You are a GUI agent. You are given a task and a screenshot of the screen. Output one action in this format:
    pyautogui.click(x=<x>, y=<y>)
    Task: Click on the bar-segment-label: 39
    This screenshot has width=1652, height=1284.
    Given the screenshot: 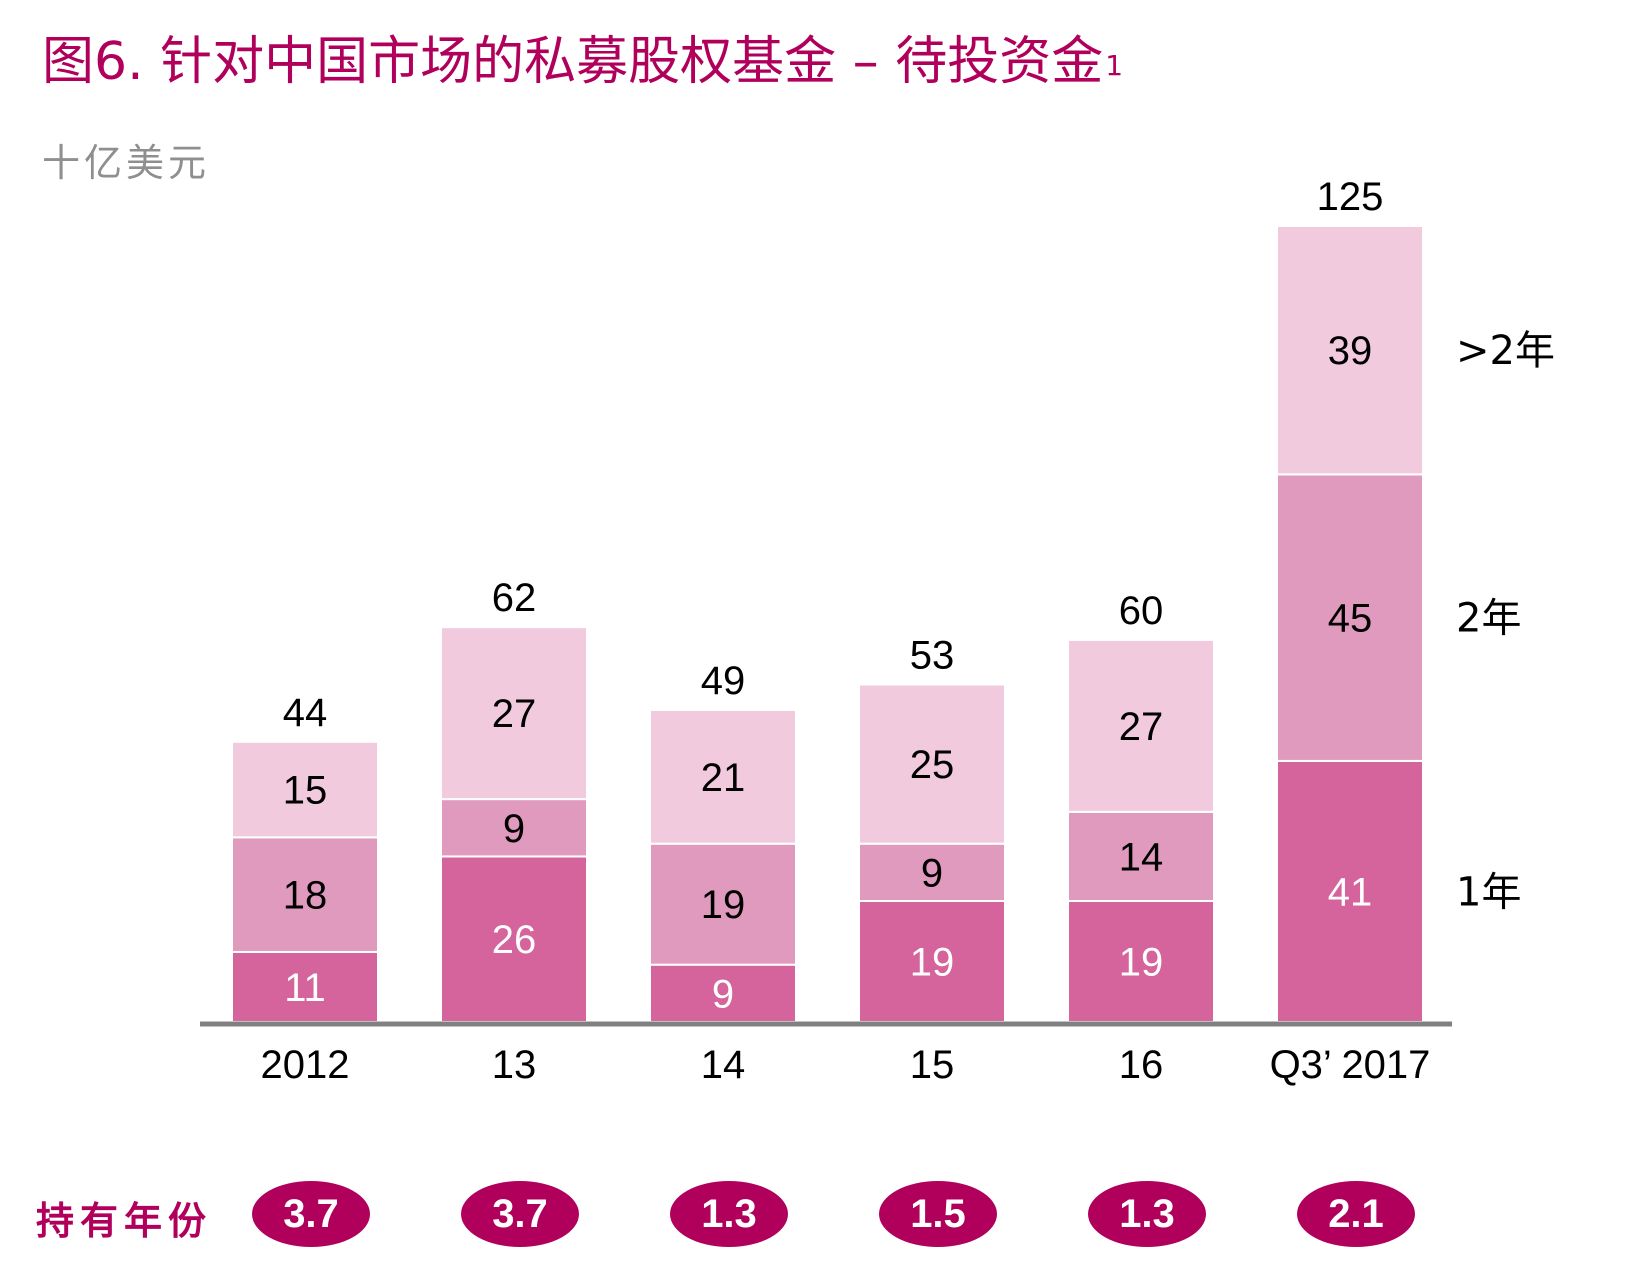 What is the action you would take?
    pyautogui.click(x=1350, y=351)
    